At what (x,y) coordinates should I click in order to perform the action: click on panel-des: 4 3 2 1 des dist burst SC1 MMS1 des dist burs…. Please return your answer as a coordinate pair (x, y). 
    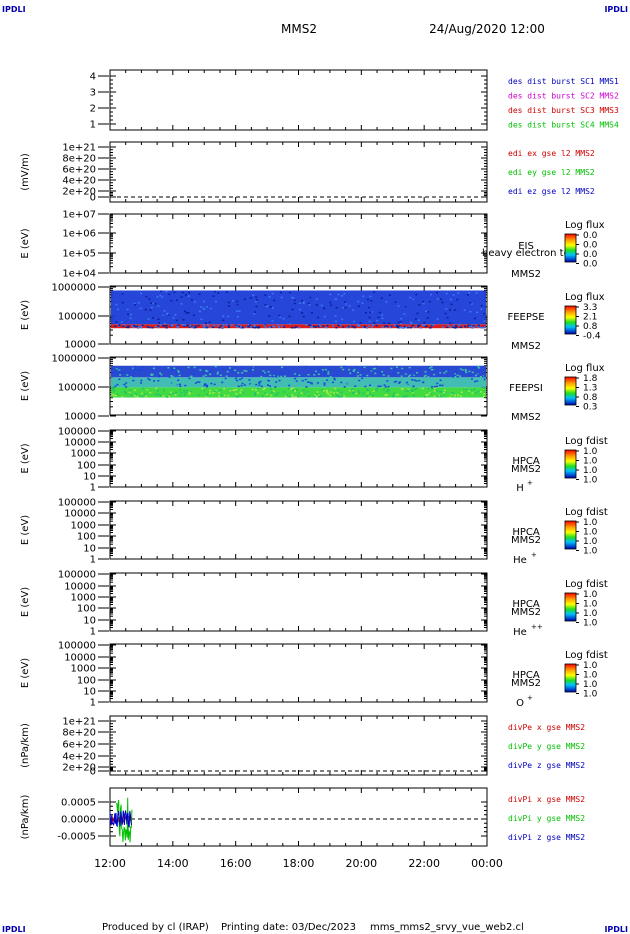
    Looking at the image, I should click on (354, 100).